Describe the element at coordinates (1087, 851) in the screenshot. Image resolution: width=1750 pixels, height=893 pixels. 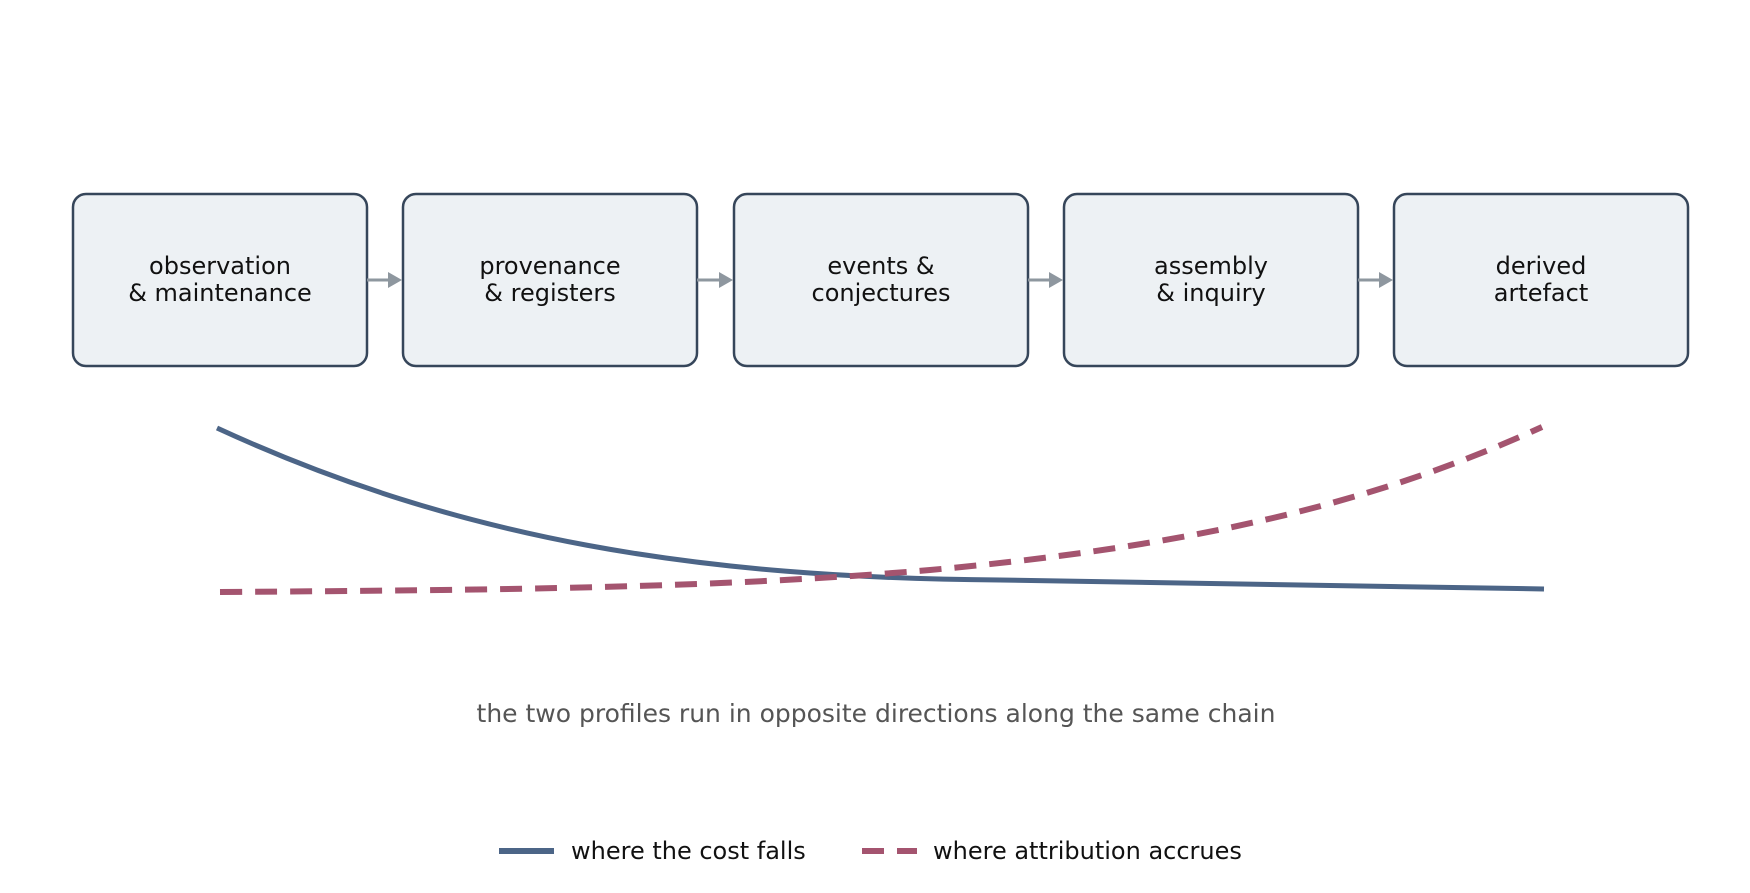
I see `legend-label-attribution: where attribution accrues` at that location.